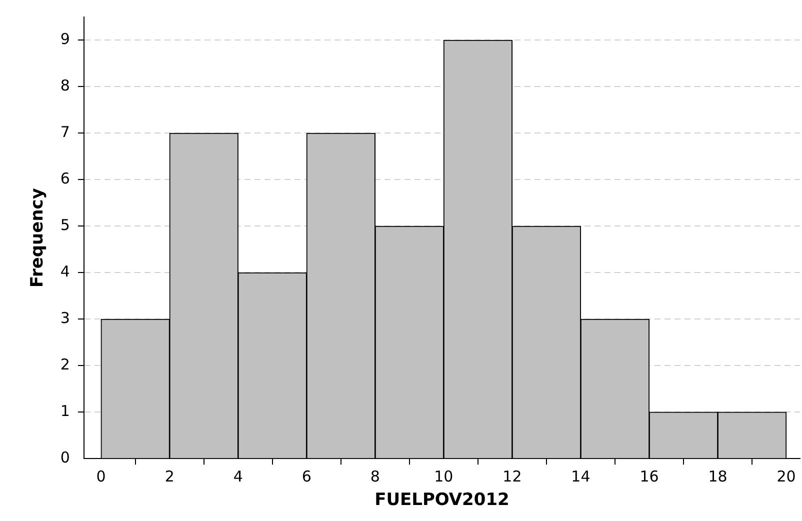 This screenshot has height=521, width=802. What do you see at coordinates (38, 238) in the screenshot?
I see `y-axis-title: Frequency` at bounding box center [38, 238].